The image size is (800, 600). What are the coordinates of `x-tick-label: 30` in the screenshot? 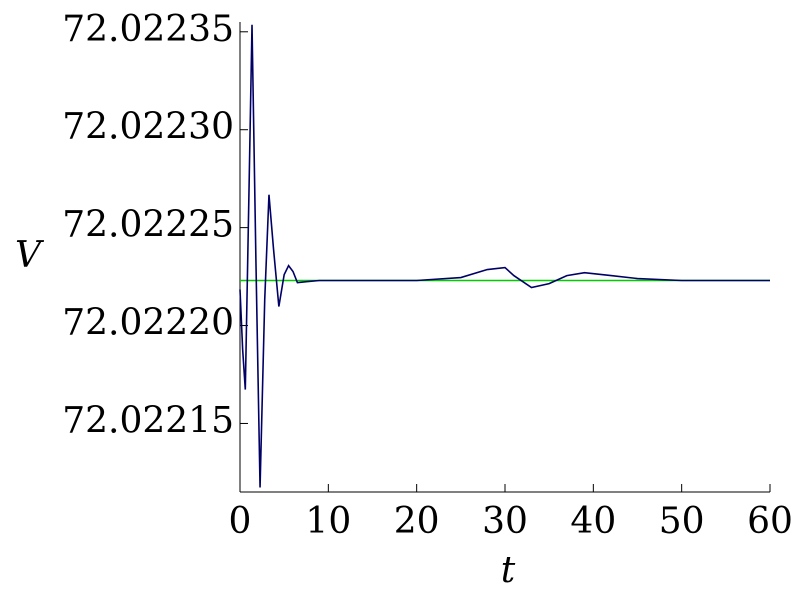 It's located at (505, 521).